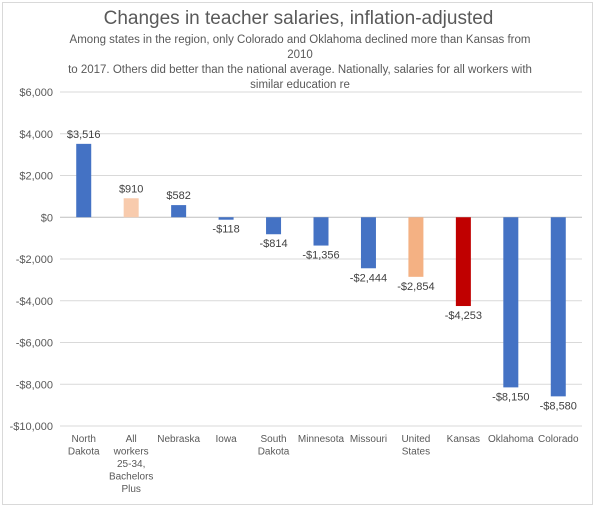 Image resolution: width=597 pixels, height=509 pixels. I want to click on data-label: -$1,356, so click(320, 256).